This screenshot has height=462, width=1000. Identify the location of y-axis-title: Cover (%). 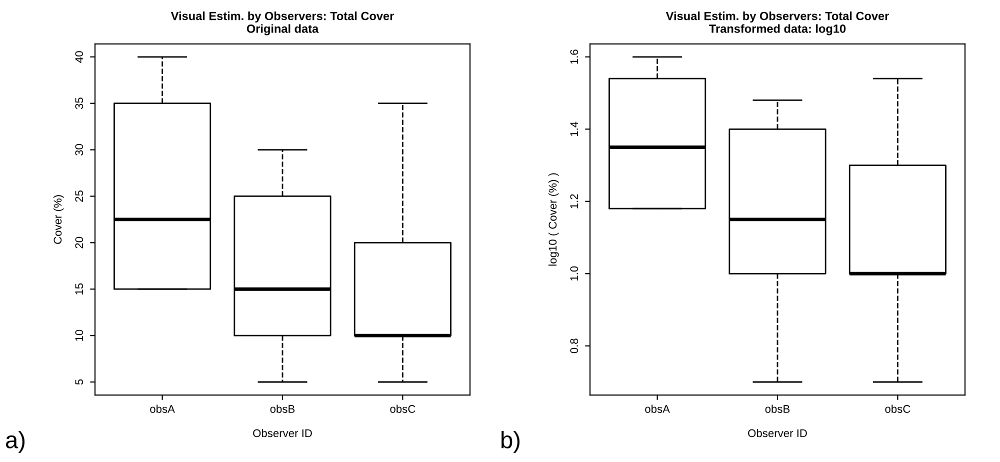
(58, 219).